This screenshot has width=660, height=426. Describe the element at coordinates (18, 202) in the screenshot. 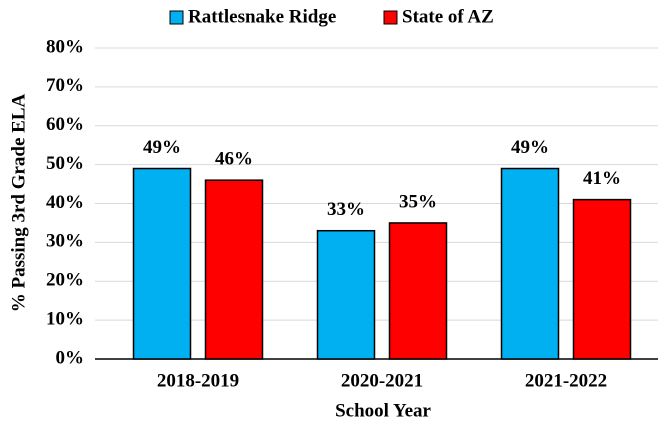

I see `y-axis-title: % Passing 3rd Grade ELA` at that location.